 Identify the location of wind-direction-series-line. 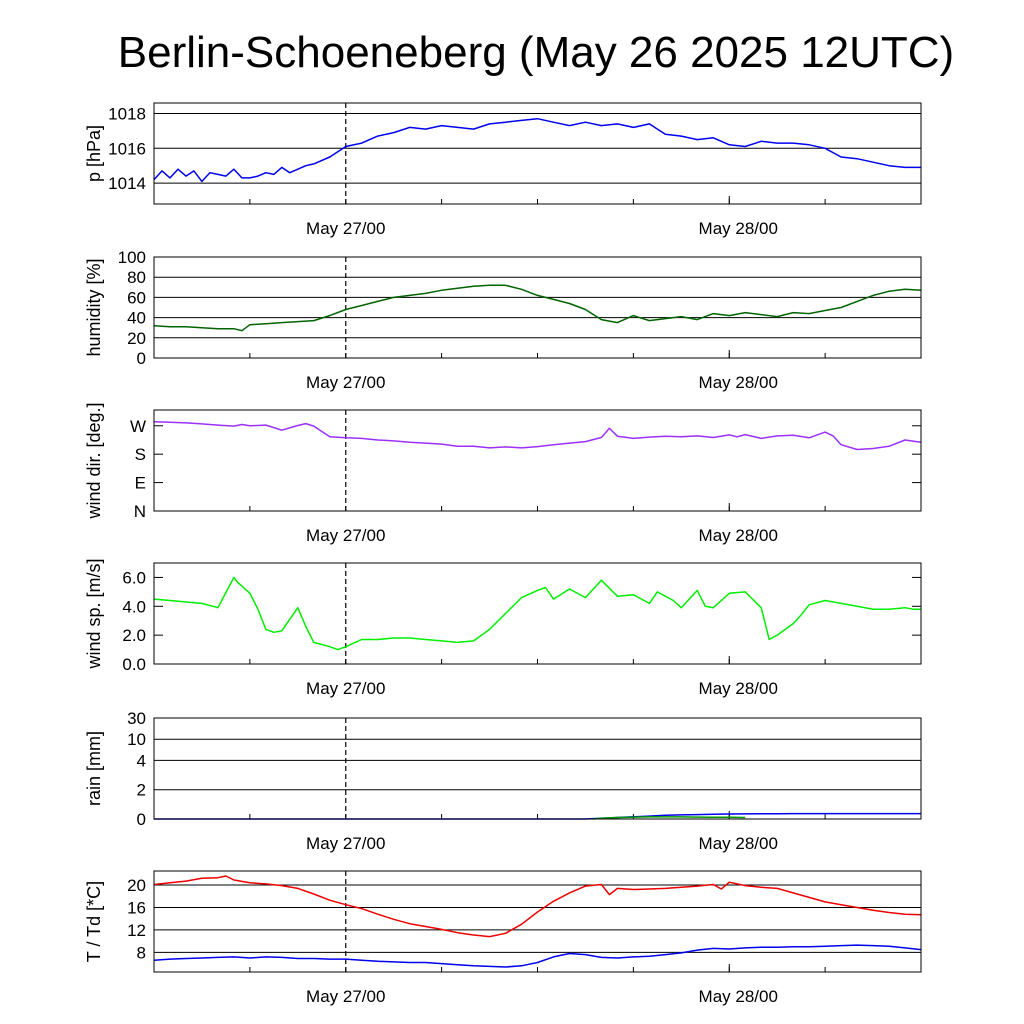
(537, 435).